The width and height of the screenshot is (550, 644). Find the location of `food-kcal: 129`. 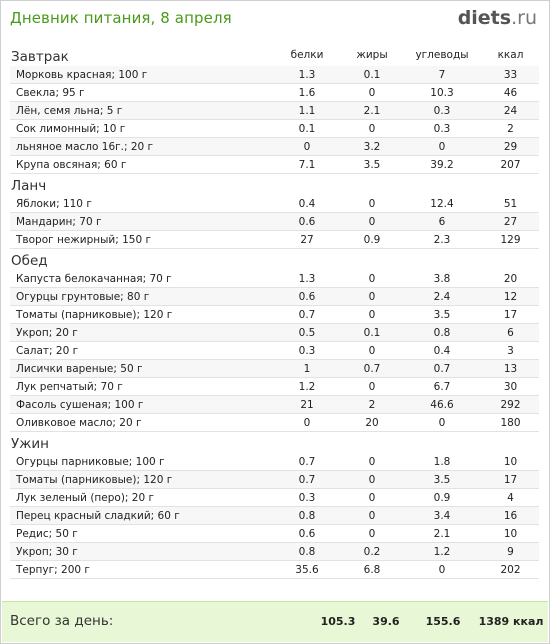

food-kcal: 129 is located at coordinates (510, 239).